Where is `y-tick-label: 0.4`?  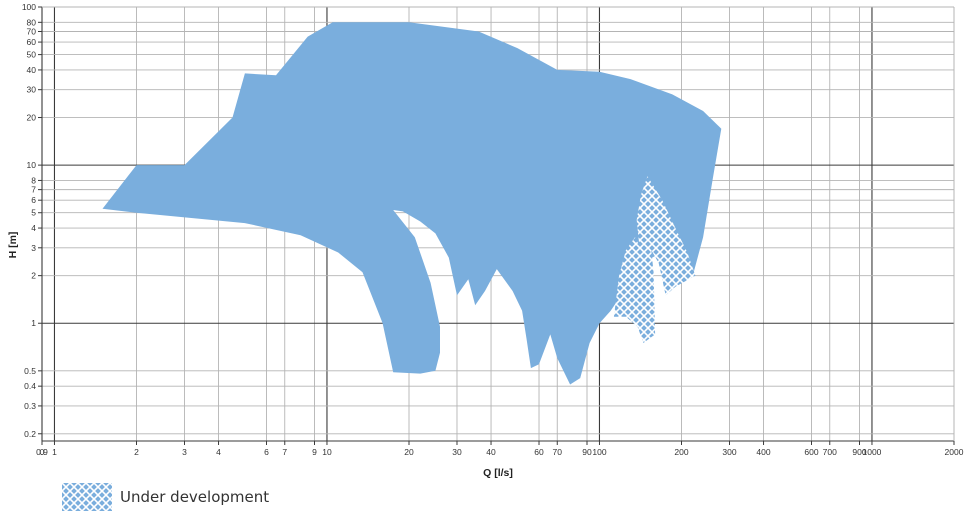 y-tick-label: 0.4 is located at coordinates (30, 386).